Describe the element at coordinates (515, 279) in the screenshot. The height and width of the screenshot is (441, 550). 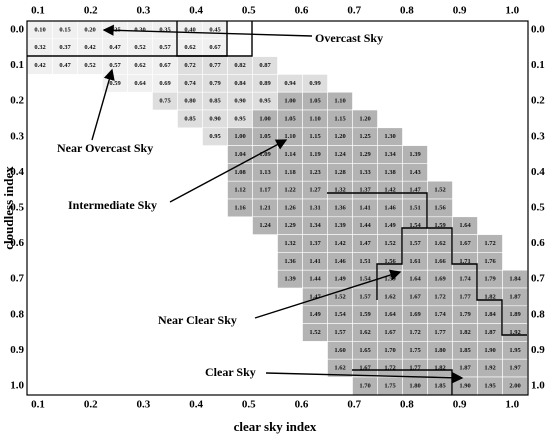
I see `cell-value: 1.84` at that location.